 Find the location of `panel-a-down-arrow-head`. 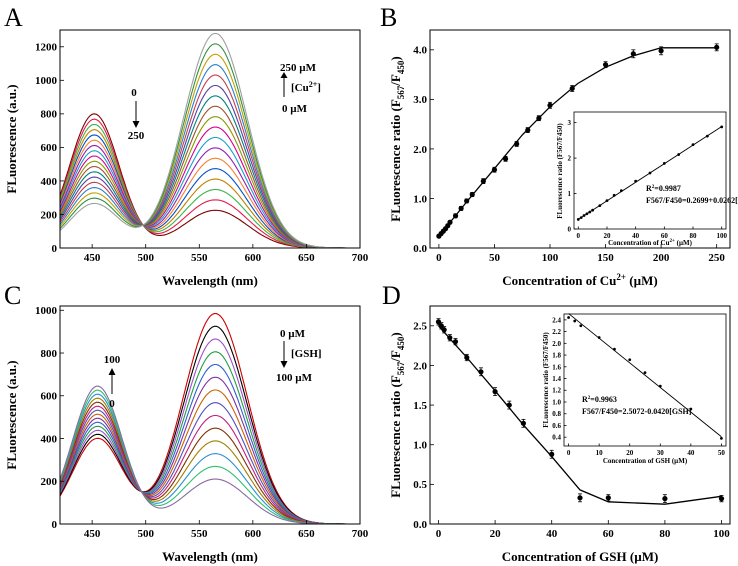

panel-a-down-arrow-head is located at coordinates (136, 124).